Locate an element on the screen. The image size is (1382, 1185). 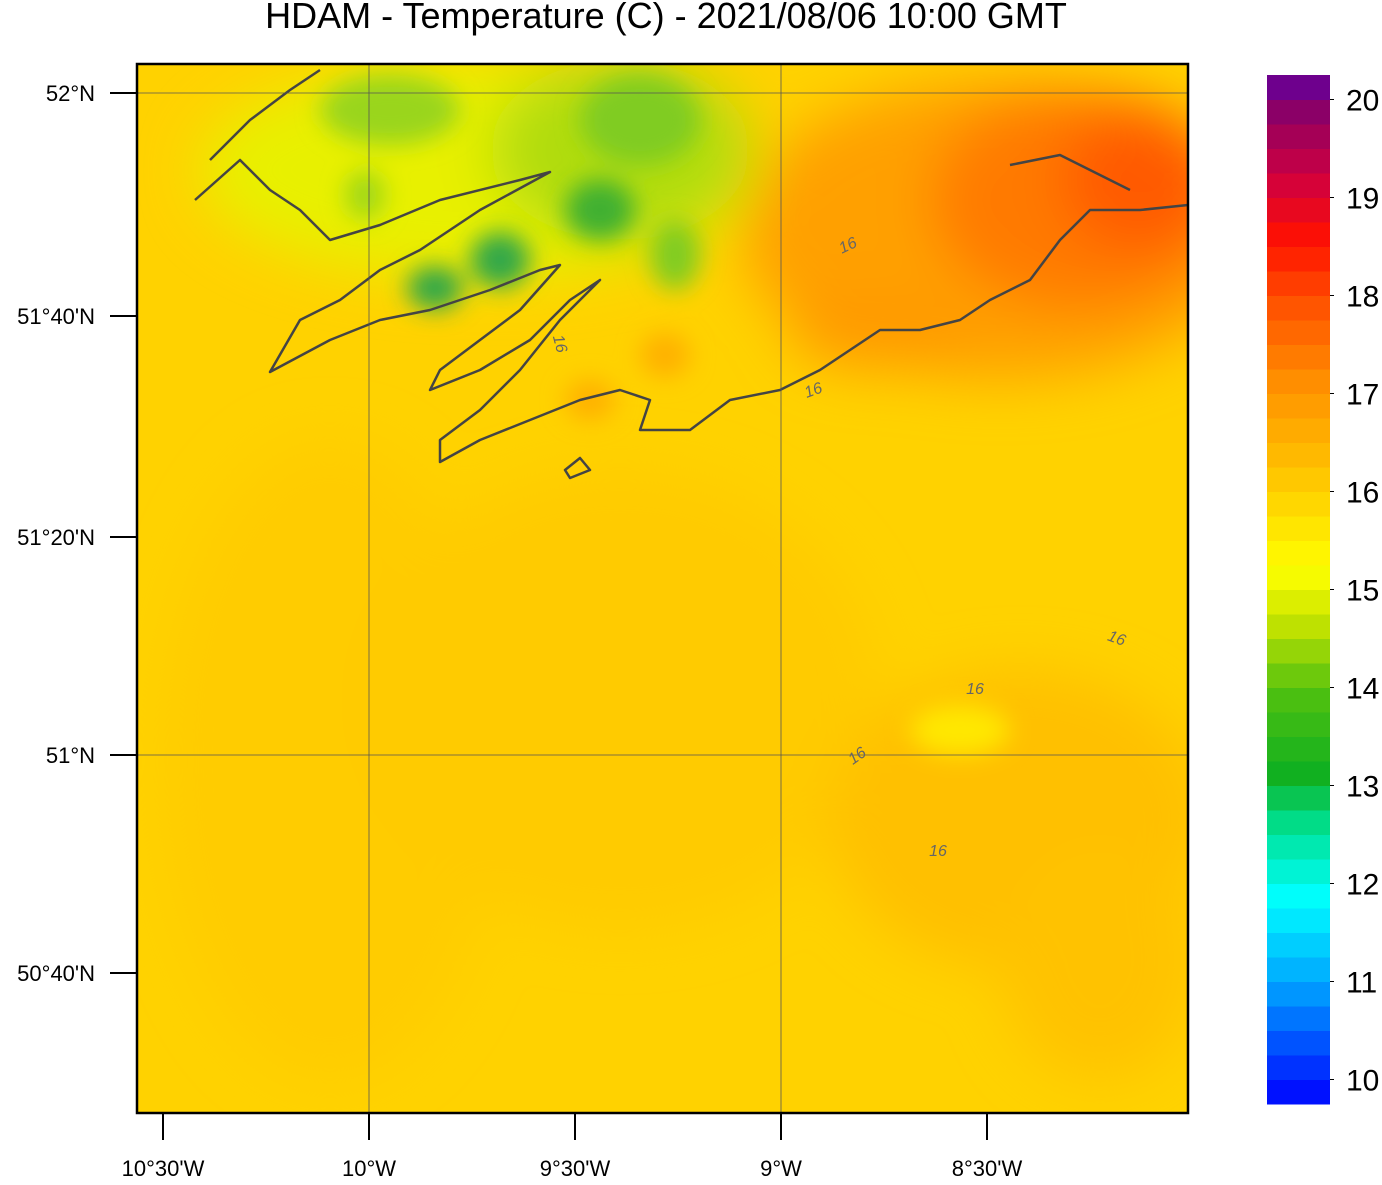
colorbar-label: 16 is located at coordinates (1362, 493).